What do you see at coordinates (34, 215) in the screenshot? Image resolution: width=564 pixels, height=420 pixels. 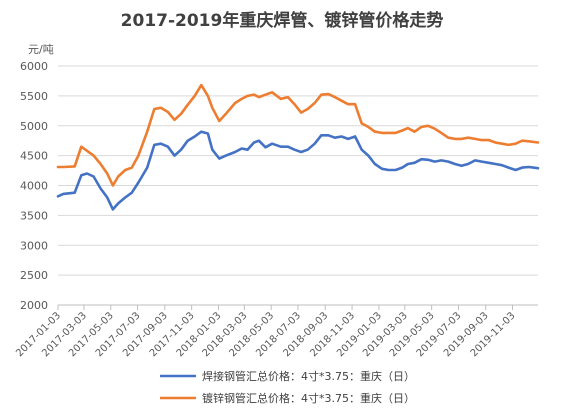 I see `y-tick-label: 3500` at bounding box center [34, 215].